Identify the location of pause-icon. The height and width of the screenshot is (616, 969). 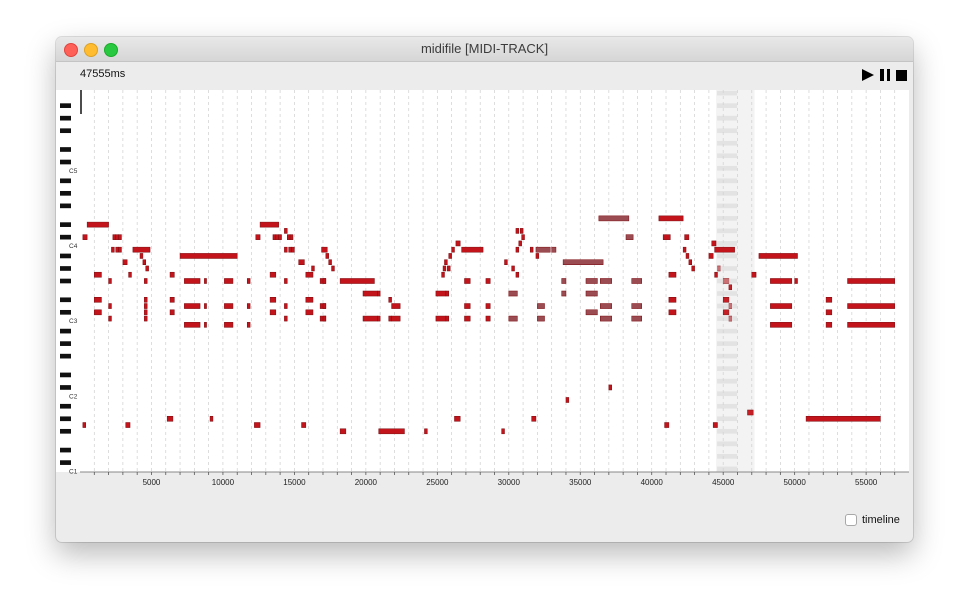
(885, 75).